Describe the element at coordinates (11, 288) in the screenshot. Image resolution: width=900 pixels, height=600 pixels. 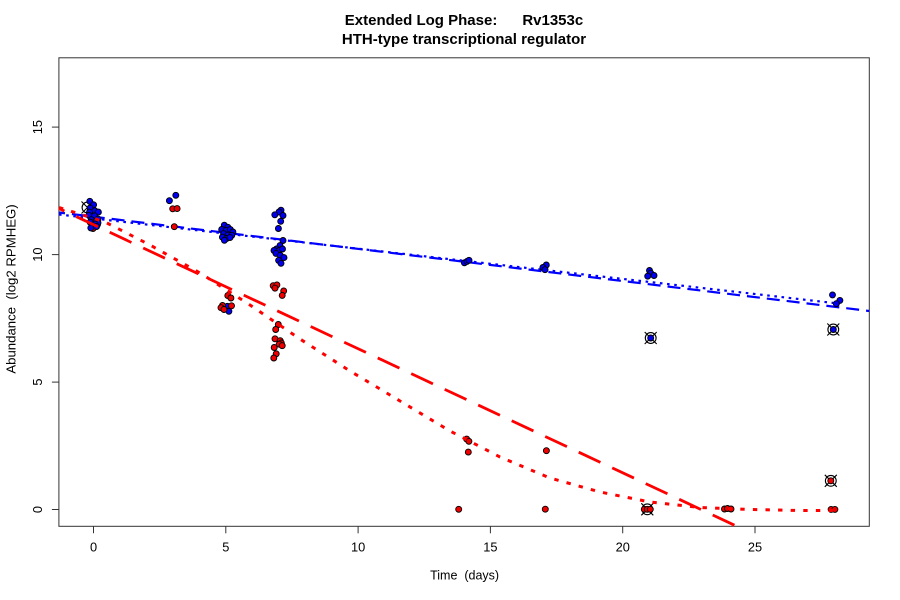
I see `svg-text: Abundance (log2 RPMHEG)` at that location.